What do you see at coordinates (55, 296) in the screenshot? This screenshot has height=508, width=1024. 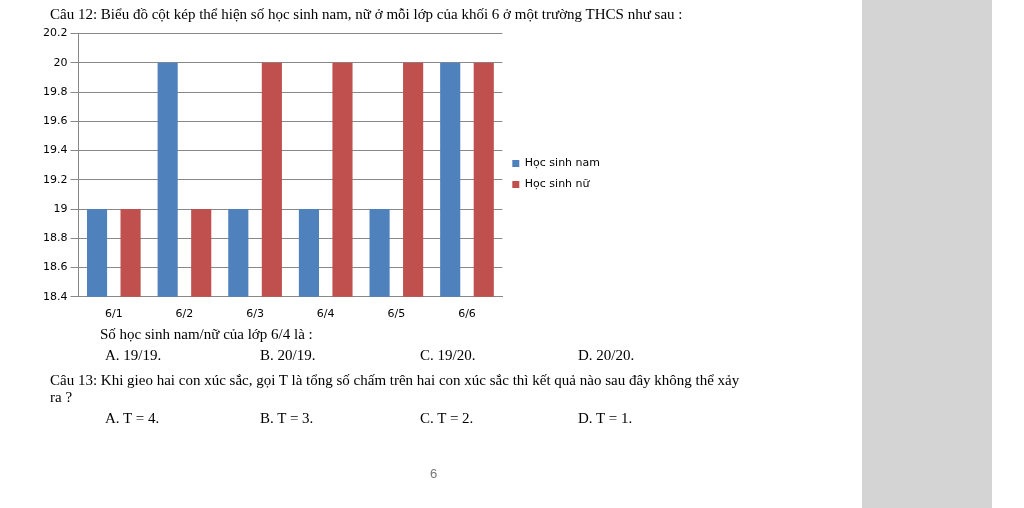 I see `y-tick-label: 18.4` at bounding box center [55, 296].